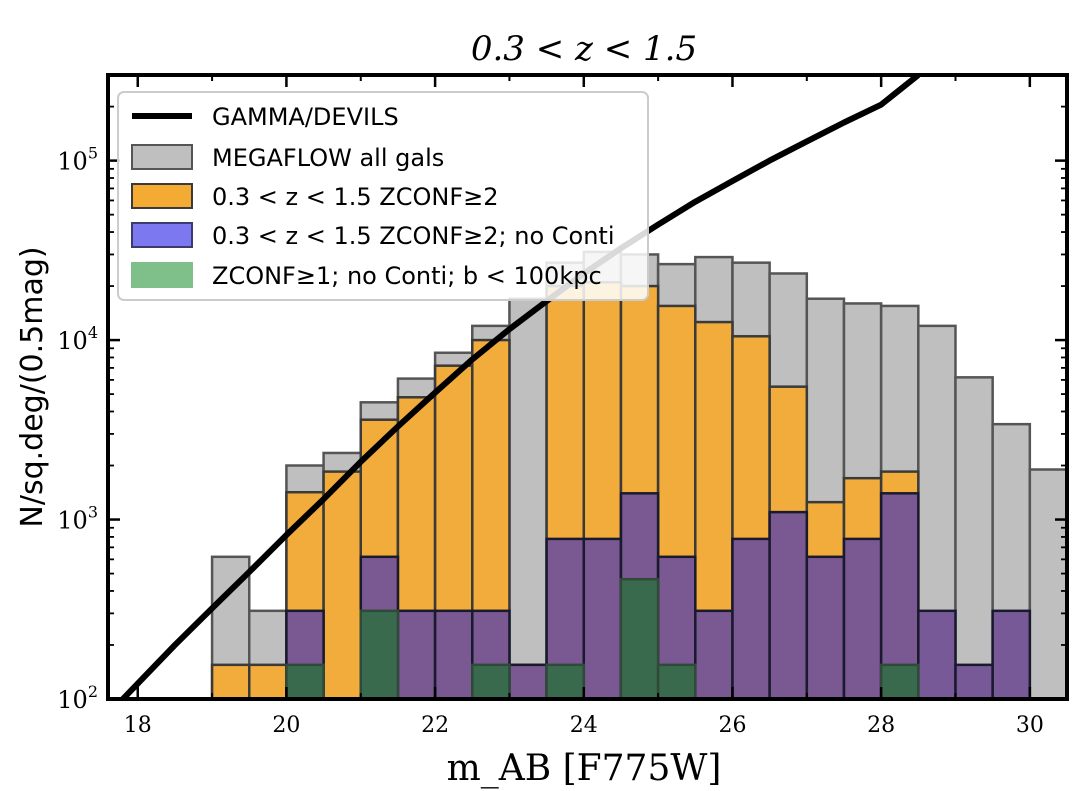  Describe the element at coordinates (286, 725) in the screenshot. I see `x-tick-label: 20` at that location.